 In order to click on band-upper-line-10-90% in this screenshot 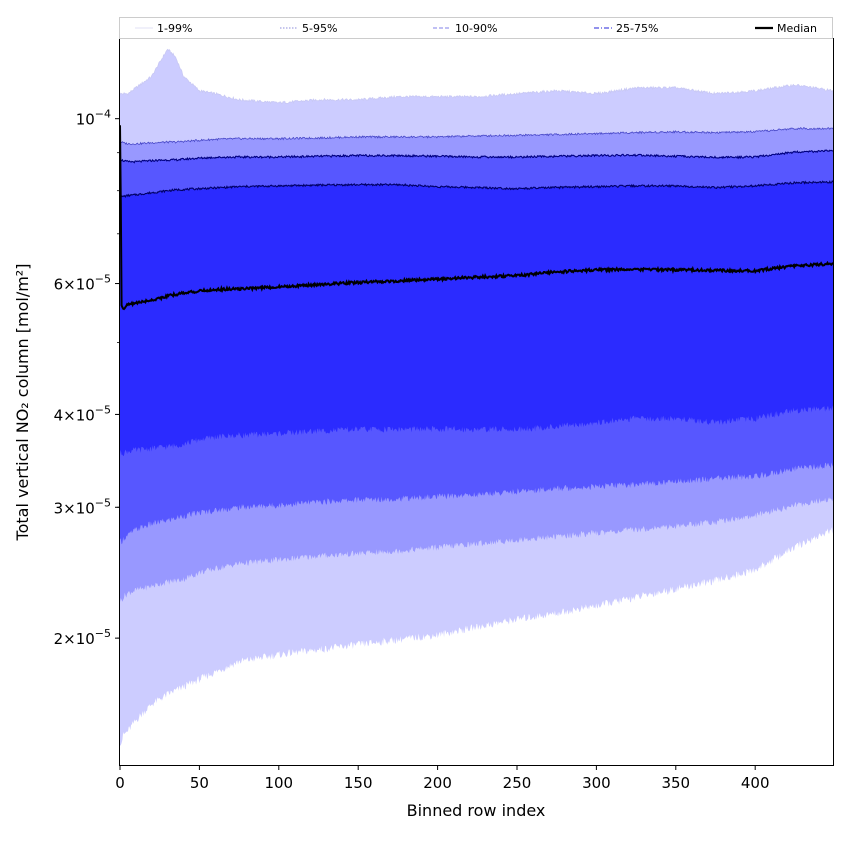, I will do `click(476, 156)`.